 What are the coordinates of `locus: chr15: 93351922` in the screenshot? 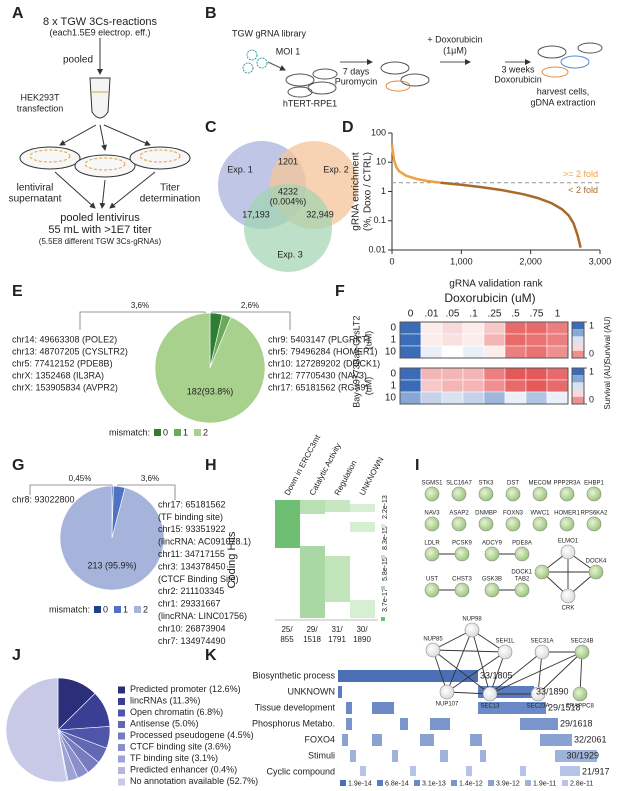 It's located at (192, 529).